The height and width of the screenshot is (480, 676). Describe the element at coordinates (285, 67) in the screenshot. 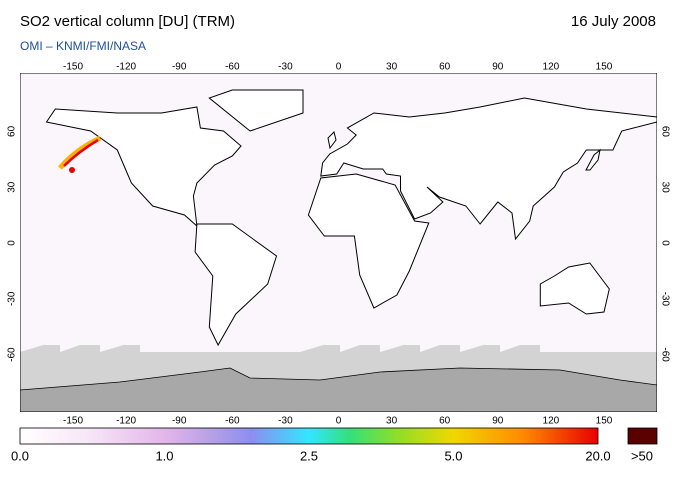

I see `lon-label-top: -30` at that location.